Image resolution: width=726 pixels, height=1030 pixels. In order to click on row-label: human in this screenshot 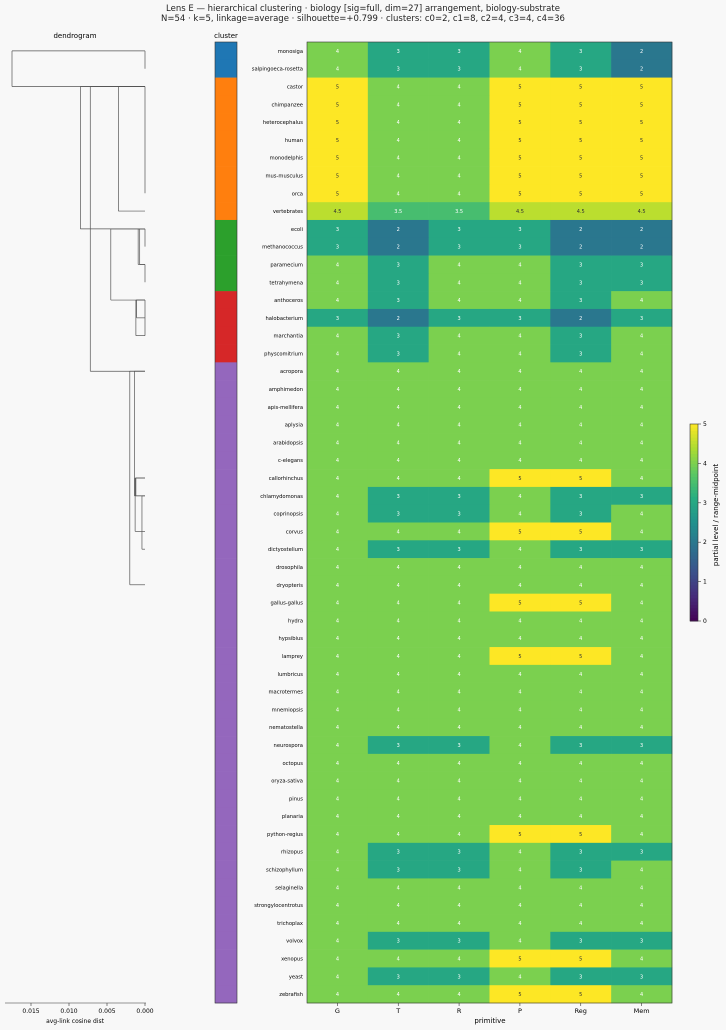, I will do `click(294, 141)`.